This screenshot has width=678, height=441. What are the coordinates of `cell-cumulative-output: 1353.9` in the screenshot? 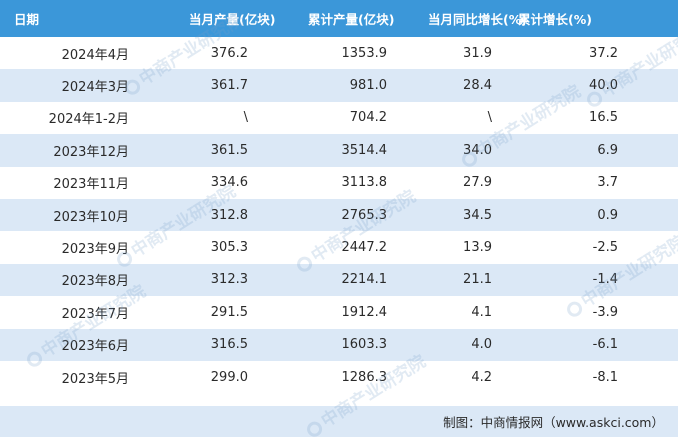 It's located at (364, 53).